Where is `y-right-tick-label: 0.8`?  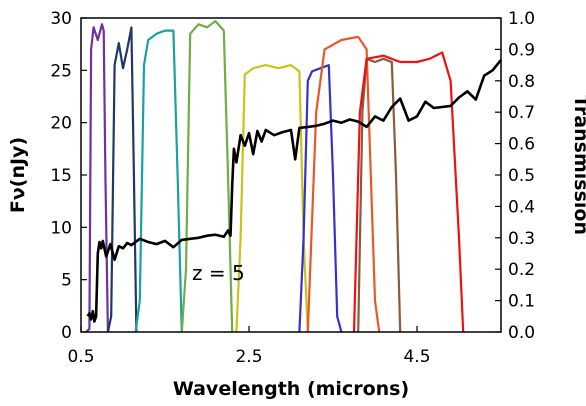
y-right-tick-label: 0.8 is located at coordinates (521, 82).